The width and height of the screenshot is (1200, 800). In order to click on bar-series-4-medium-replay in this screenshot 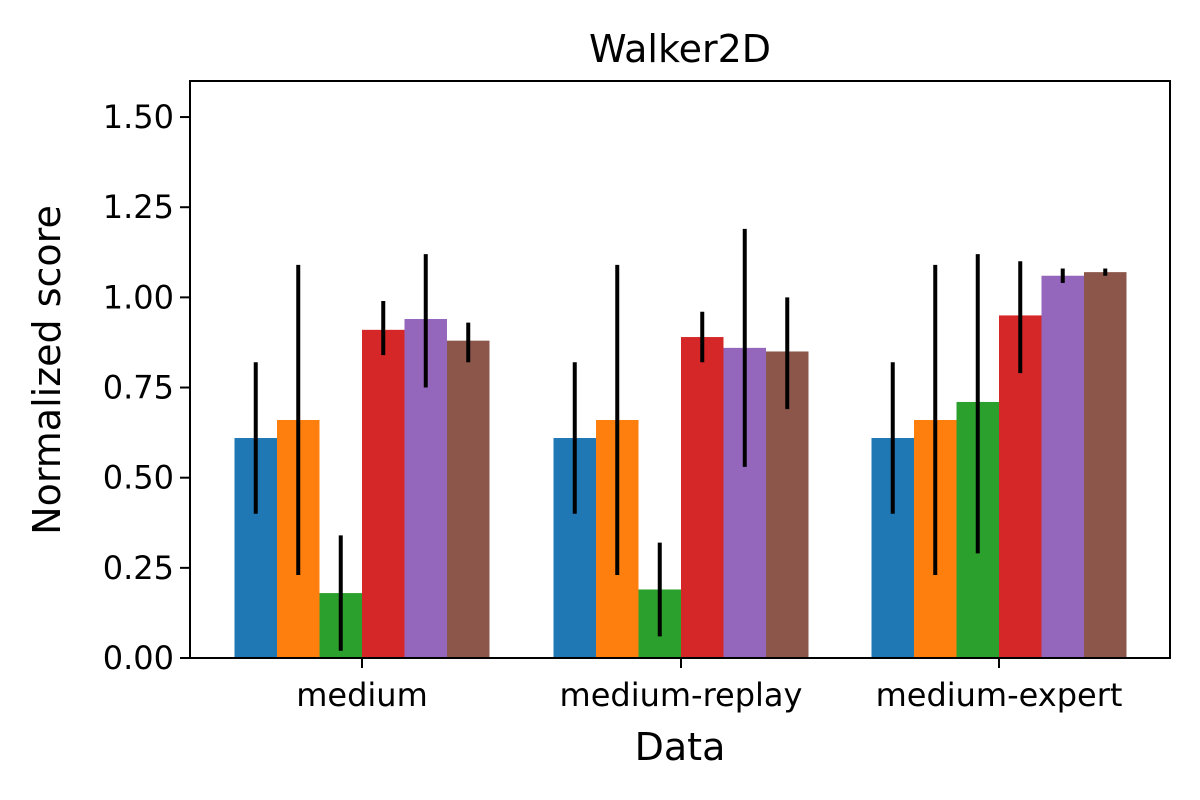, I will do `click(702, 497)`.